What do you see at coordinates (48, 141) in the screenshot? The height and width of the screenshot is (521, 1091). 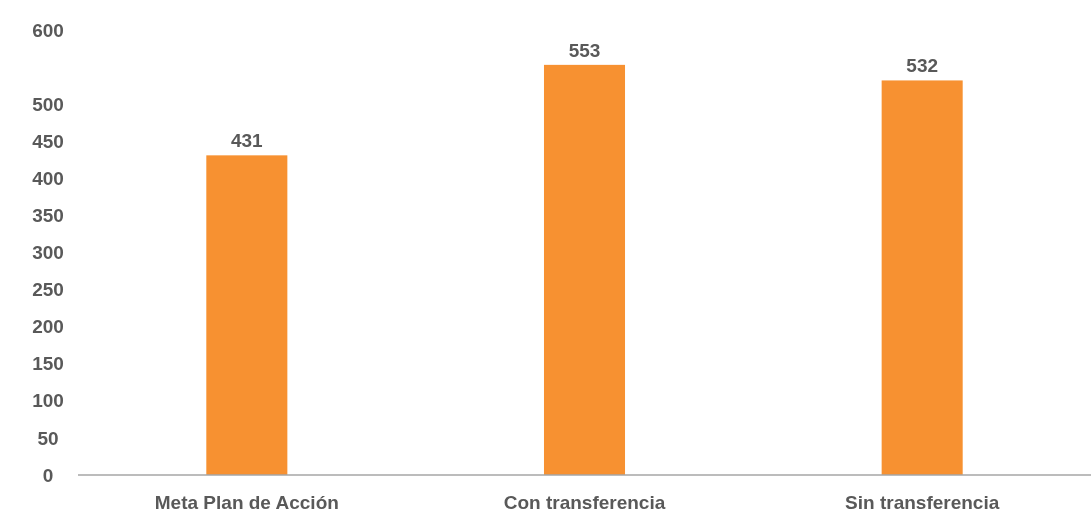 I see `y-tick-label: 450` at bounding box center [48, 141].